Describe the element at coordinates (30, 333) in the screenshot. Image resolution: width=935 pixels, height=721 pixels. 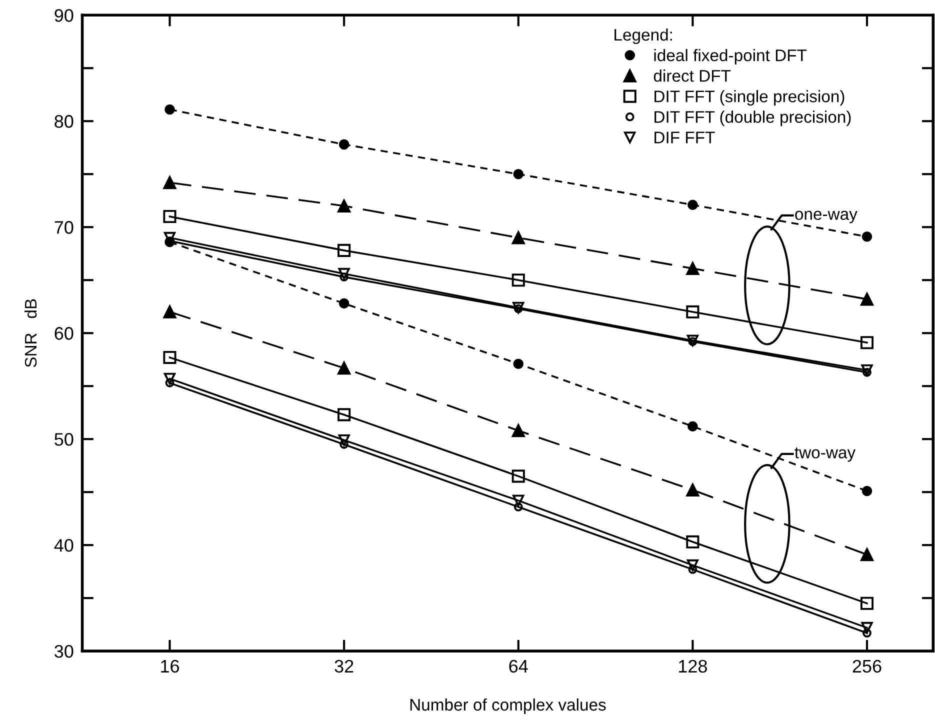
I see `y-axis-title: SNR dB` at that location.